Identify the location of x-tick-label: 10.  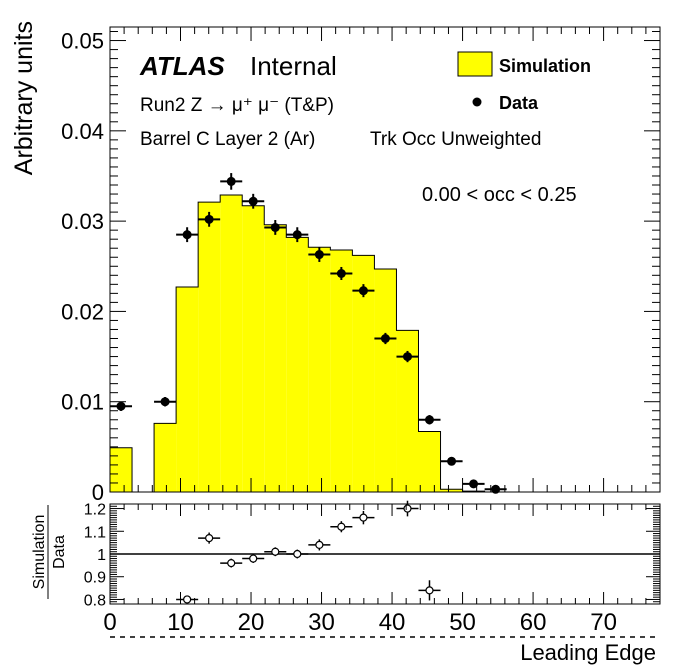
(180, 622).